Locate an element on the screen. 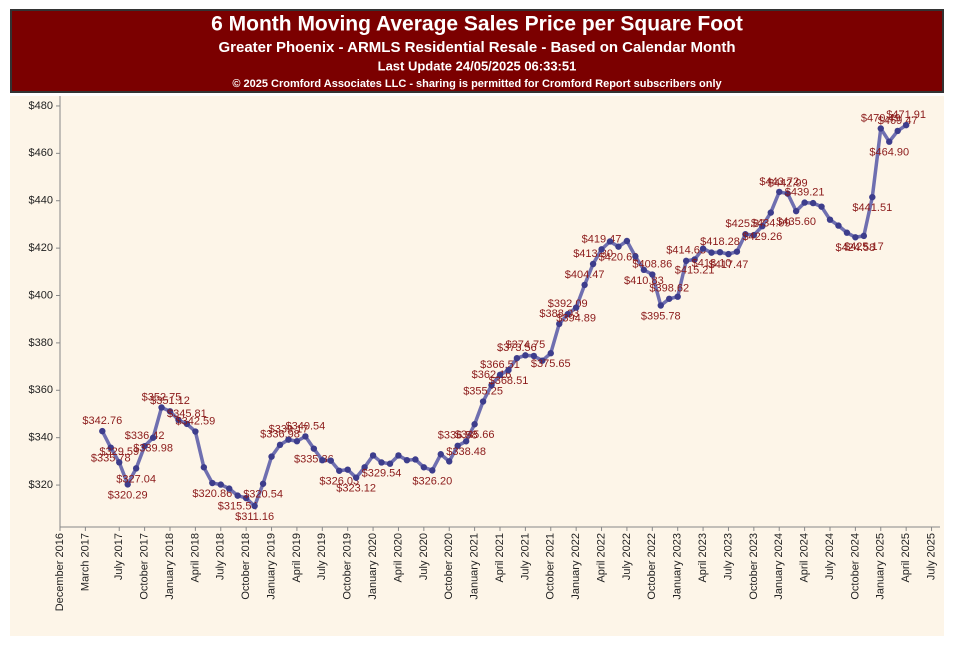 Image resolution: width=960 pixels, height=650 pixels. data-label: $398.62 is located at coordinates (669, 289).